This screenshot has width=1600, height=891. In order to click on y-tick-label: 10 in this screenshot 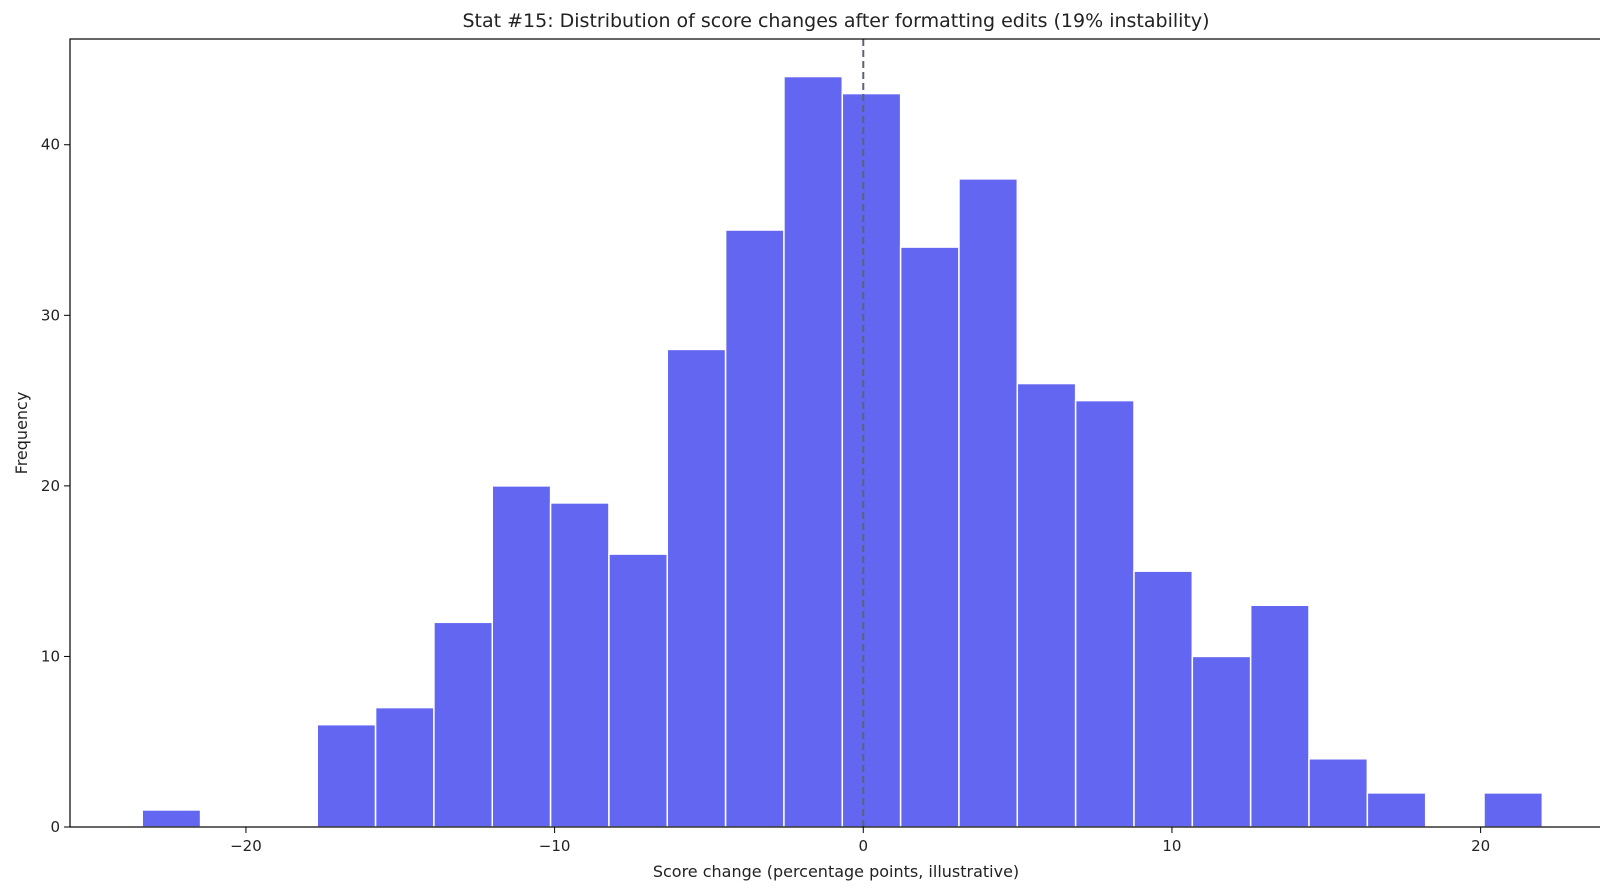, I will do `click(50, 656)`.